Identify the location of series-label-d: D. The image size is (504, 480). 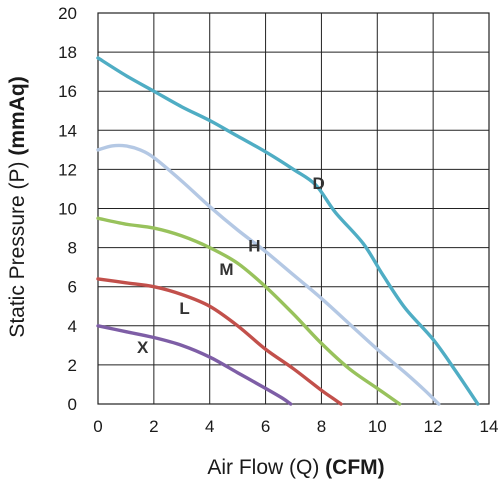
(318, 183).